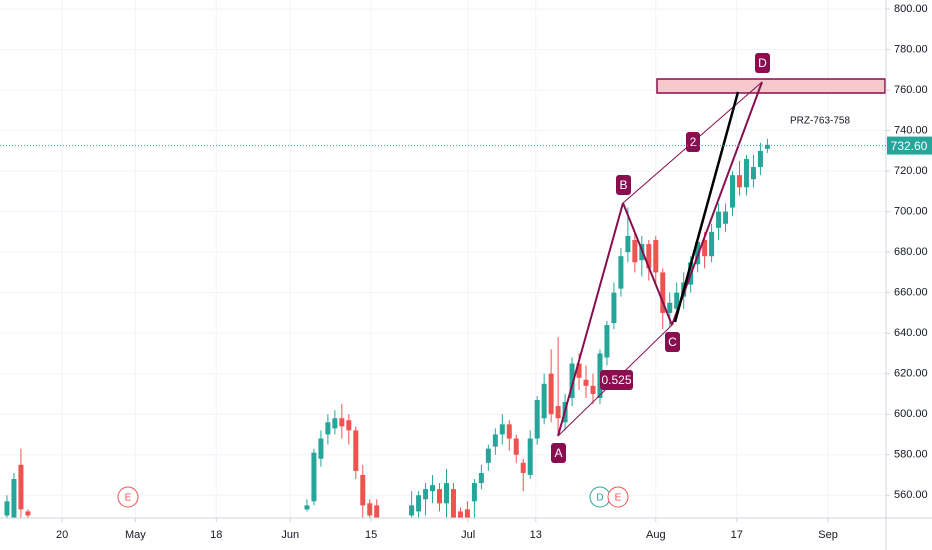 This screenshot has width=932, height=550. I want to click on point-label: C, so click(672, 342).